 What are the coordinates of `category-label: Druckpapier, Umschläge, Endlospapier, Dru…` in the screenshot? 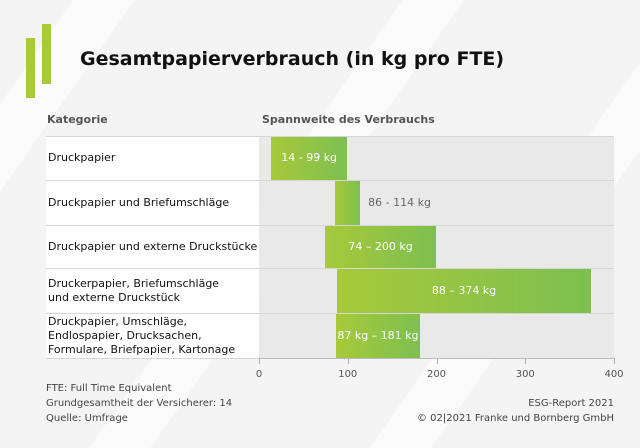 It's located at (142, 335).